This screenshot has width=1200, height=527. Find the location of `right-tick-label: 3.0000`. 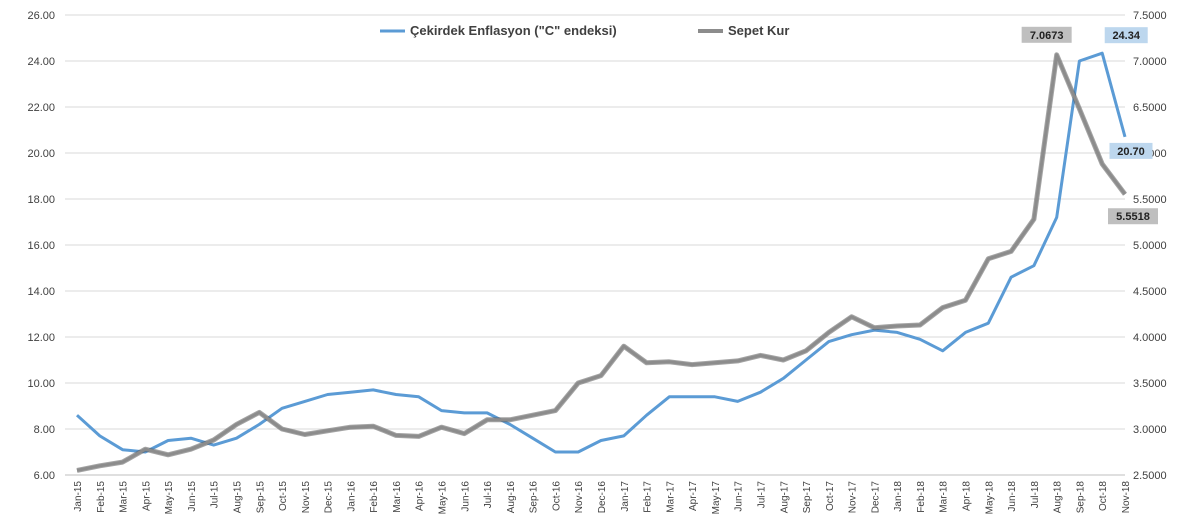

right-tick-label: 3.0000 is located at coordinates (1150, 430).